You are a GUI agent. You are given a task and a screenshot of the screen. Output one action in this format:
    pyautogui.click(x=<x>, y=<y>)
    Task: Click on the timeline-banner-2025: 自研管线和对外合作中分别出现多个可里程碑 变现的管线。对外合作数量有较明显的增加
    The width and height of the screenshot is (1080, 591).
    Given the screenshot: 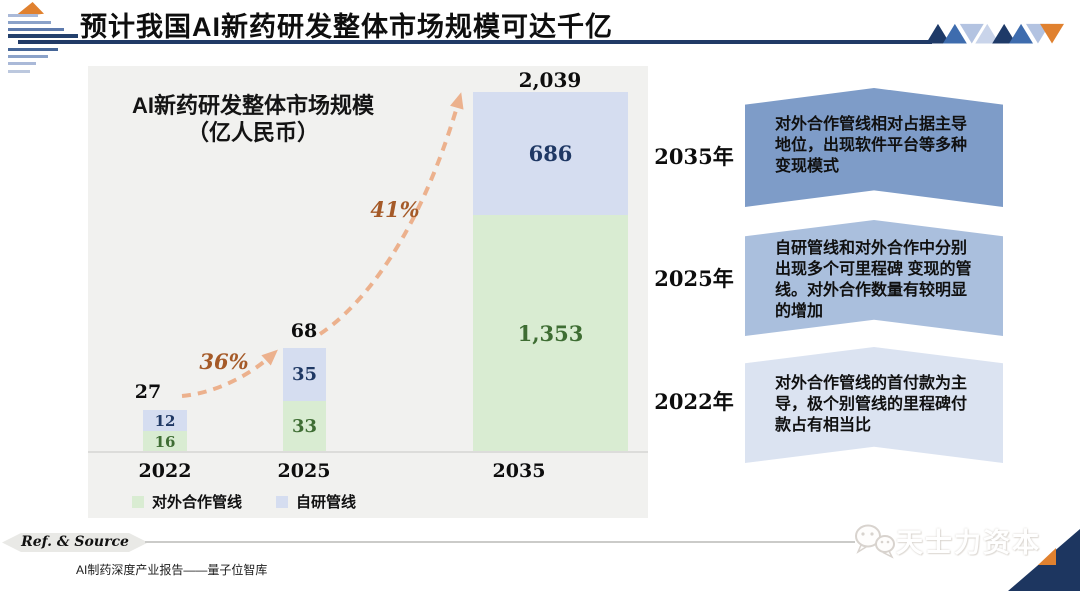 What is the action you would take?
    pyautogui.click(x=874, y=278)
    